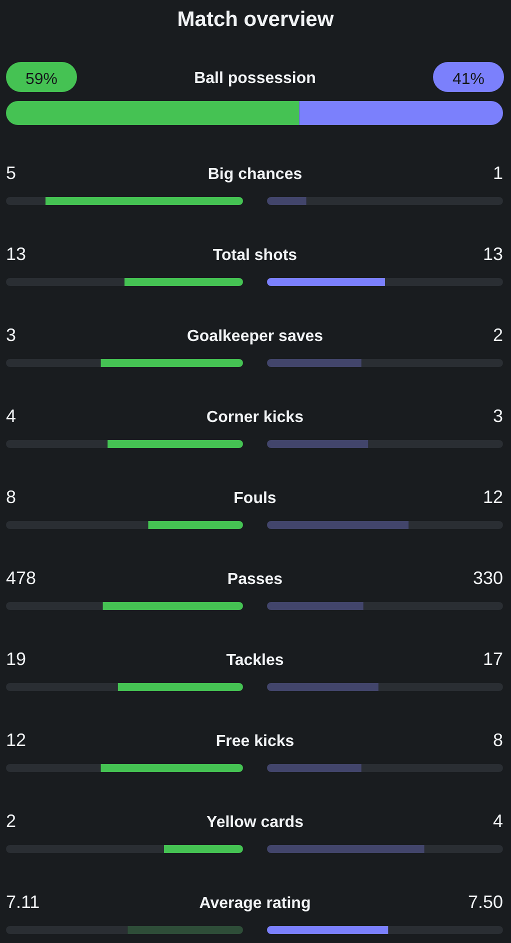  I want to click on data-label: 478, so click(21, 578).